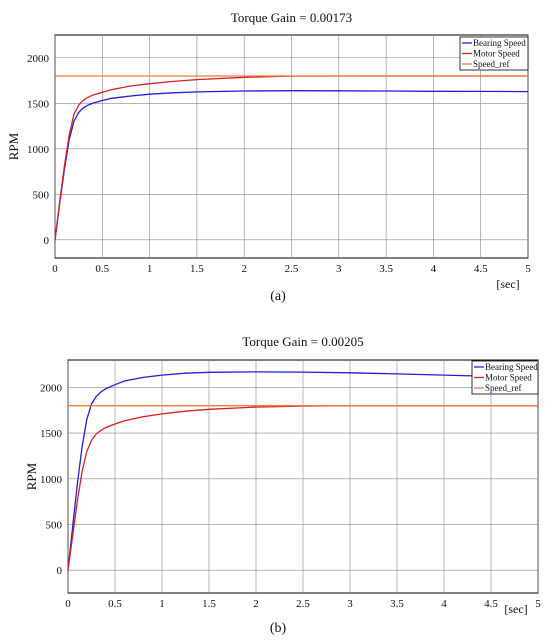 Image resolution: width=555 pixels, height=642 pixels. Describe the element at coordinates (278, 296) in the screenshot. I see `chart-caption: (a)` at that location.